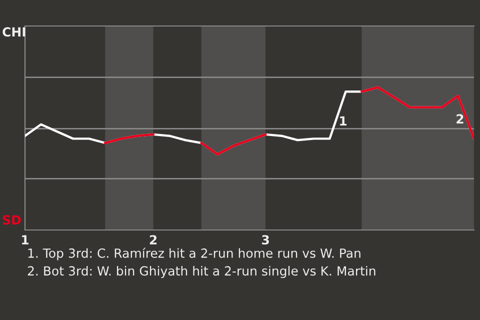 Image resolution: width=480 pixels, height=320 pixels. What do you see at coordinates (14, 32) in the screenshot?
I see `text: CHI` at bounding box center [14, 32].